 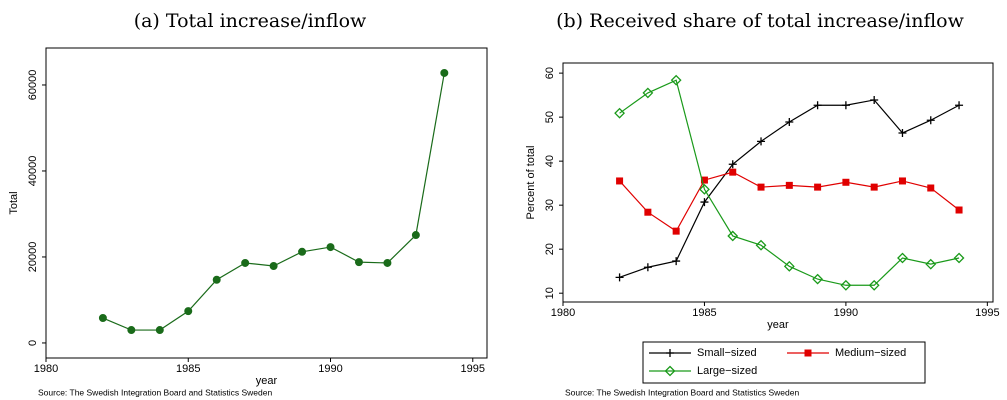 What do you see at coordinates (33, 257) in the screenshot?
I see `y-tick-label: 20000` at bounding box center [33, 257].